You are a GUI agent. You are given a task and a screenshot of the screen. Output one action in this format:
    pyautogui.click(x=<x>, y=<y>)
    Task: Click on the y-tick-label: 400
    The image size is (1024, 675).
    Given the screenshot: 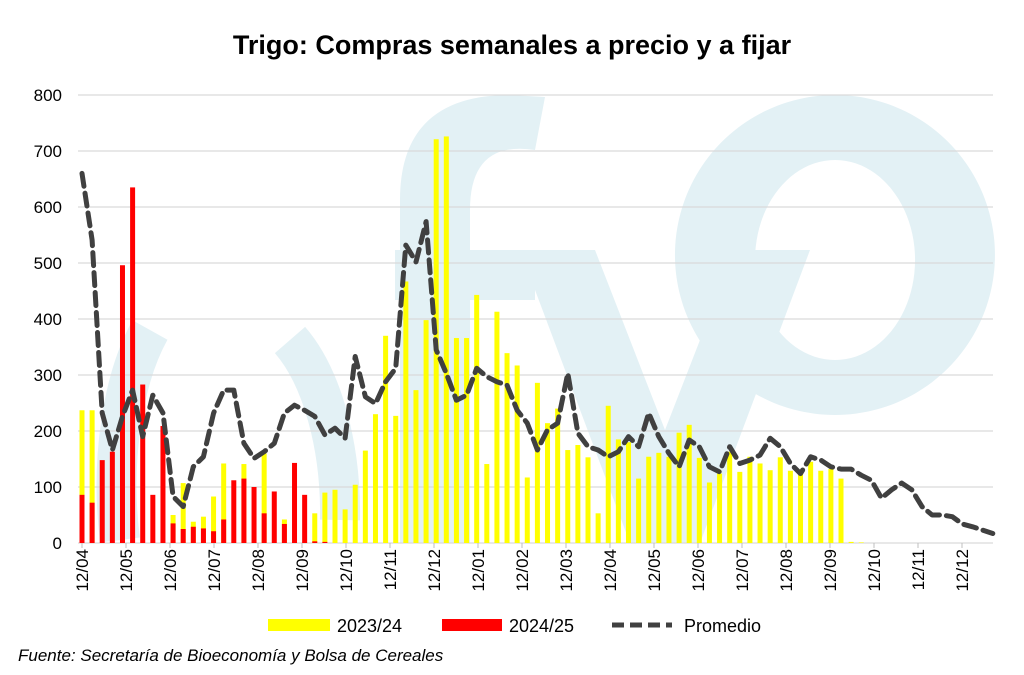 What is the action you would take?
    pyautogui.click(x=48, y=319)
    